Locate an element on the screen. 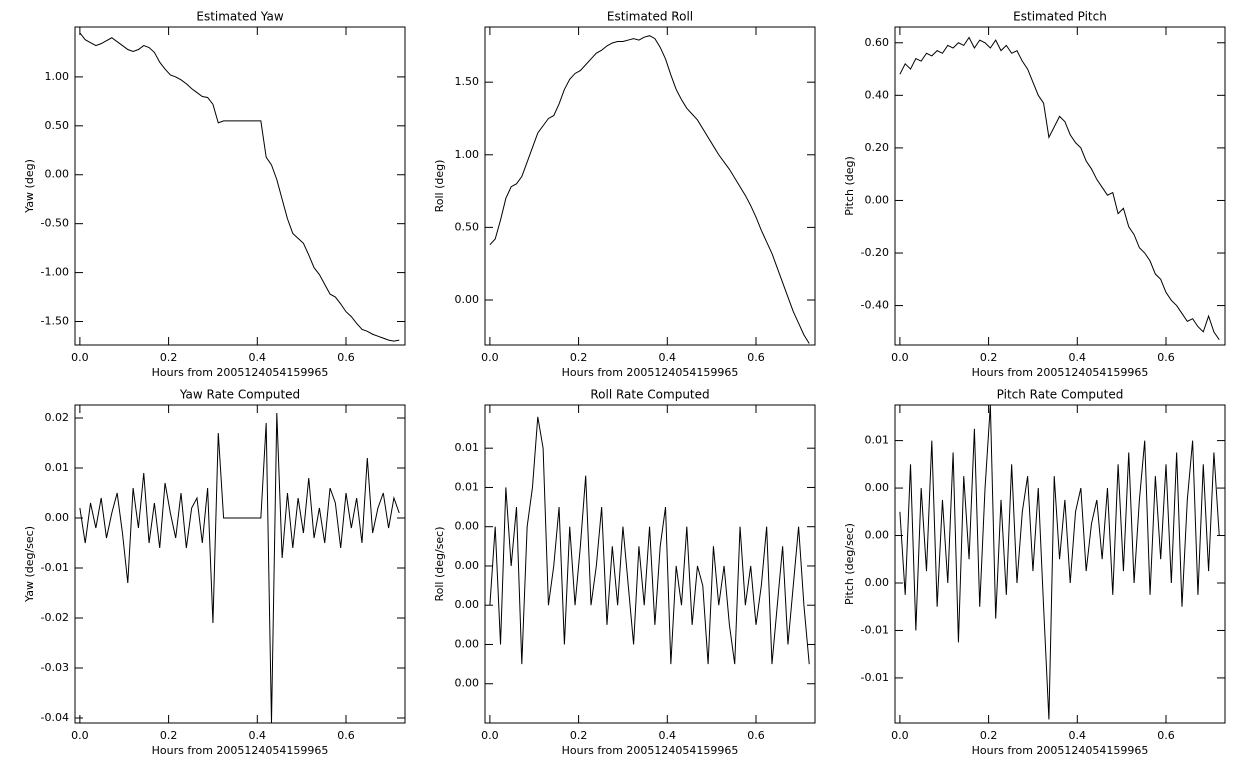 Image resolution: width=1250 pixels, height=775 pixels. y-tick-label: 0.02 is located at coordinates (57, 417).